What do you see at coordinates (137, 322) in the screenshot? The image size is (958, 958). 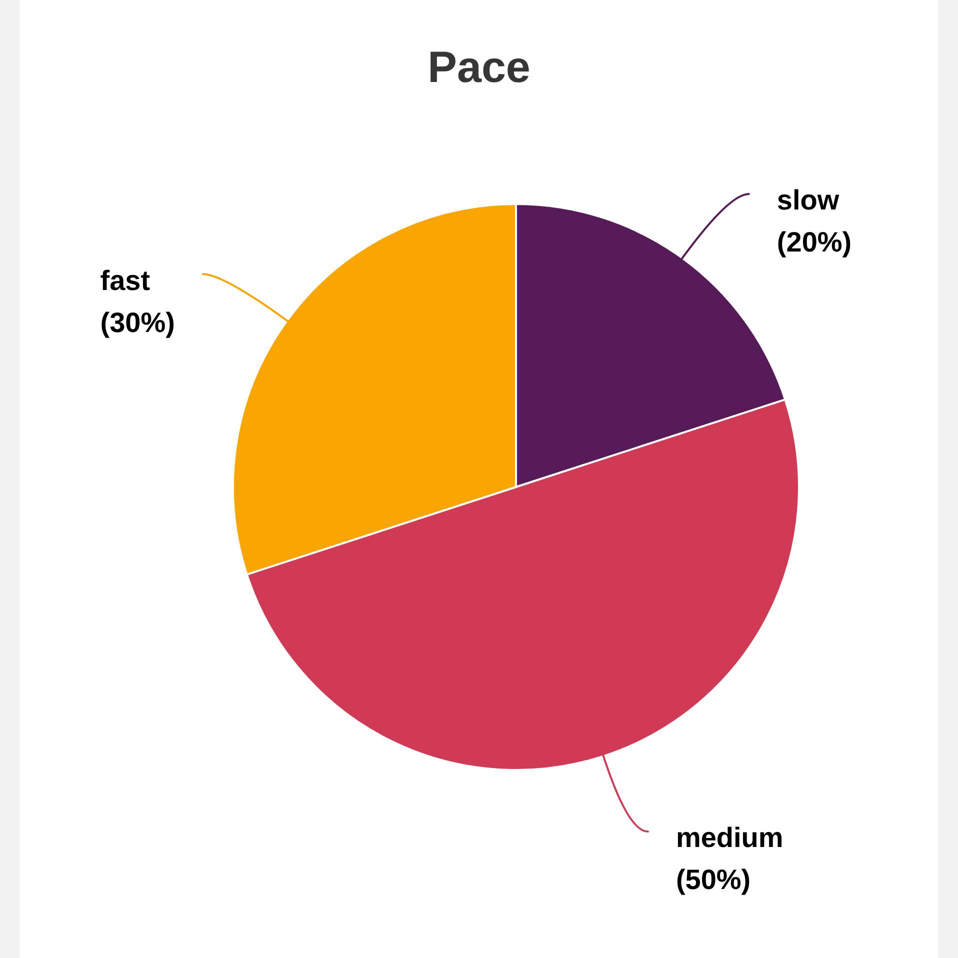 I see `data-label: (30%)` at bounding box center [137, 322].